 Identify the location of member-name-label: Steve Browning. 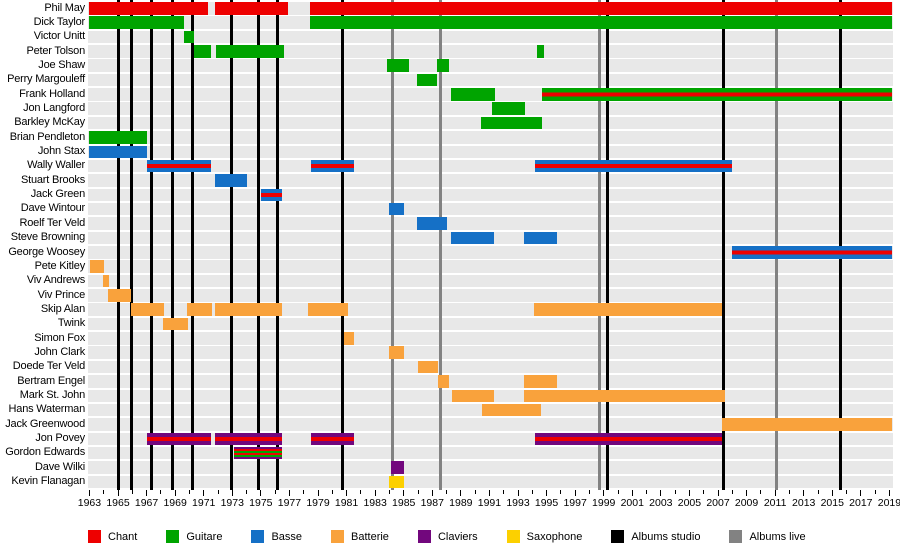
(47, 237).